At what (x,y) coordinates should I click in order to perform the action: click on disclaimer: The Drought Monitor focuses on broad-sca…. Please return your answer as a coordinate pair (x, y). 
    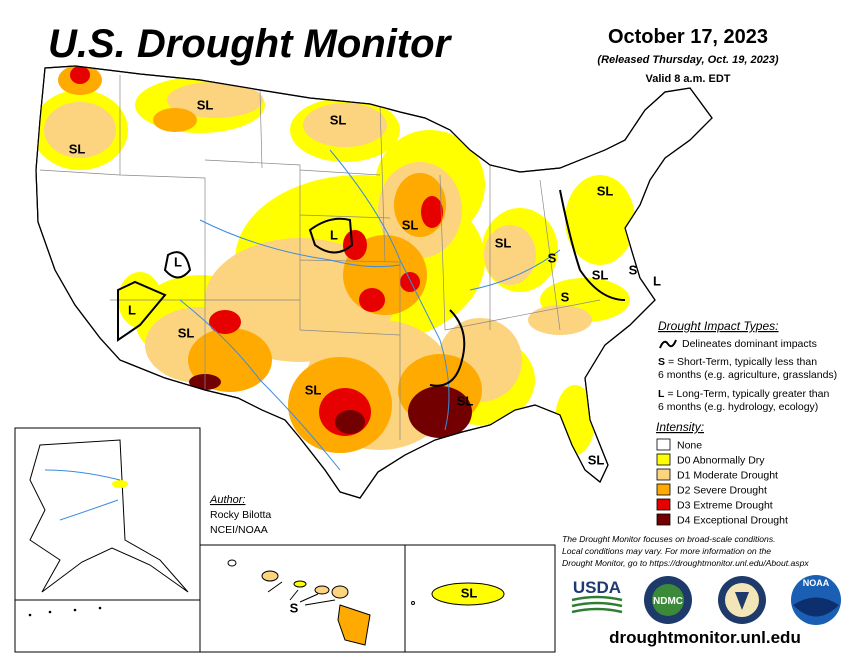
    Looking at the image, I should click on (685, 551).